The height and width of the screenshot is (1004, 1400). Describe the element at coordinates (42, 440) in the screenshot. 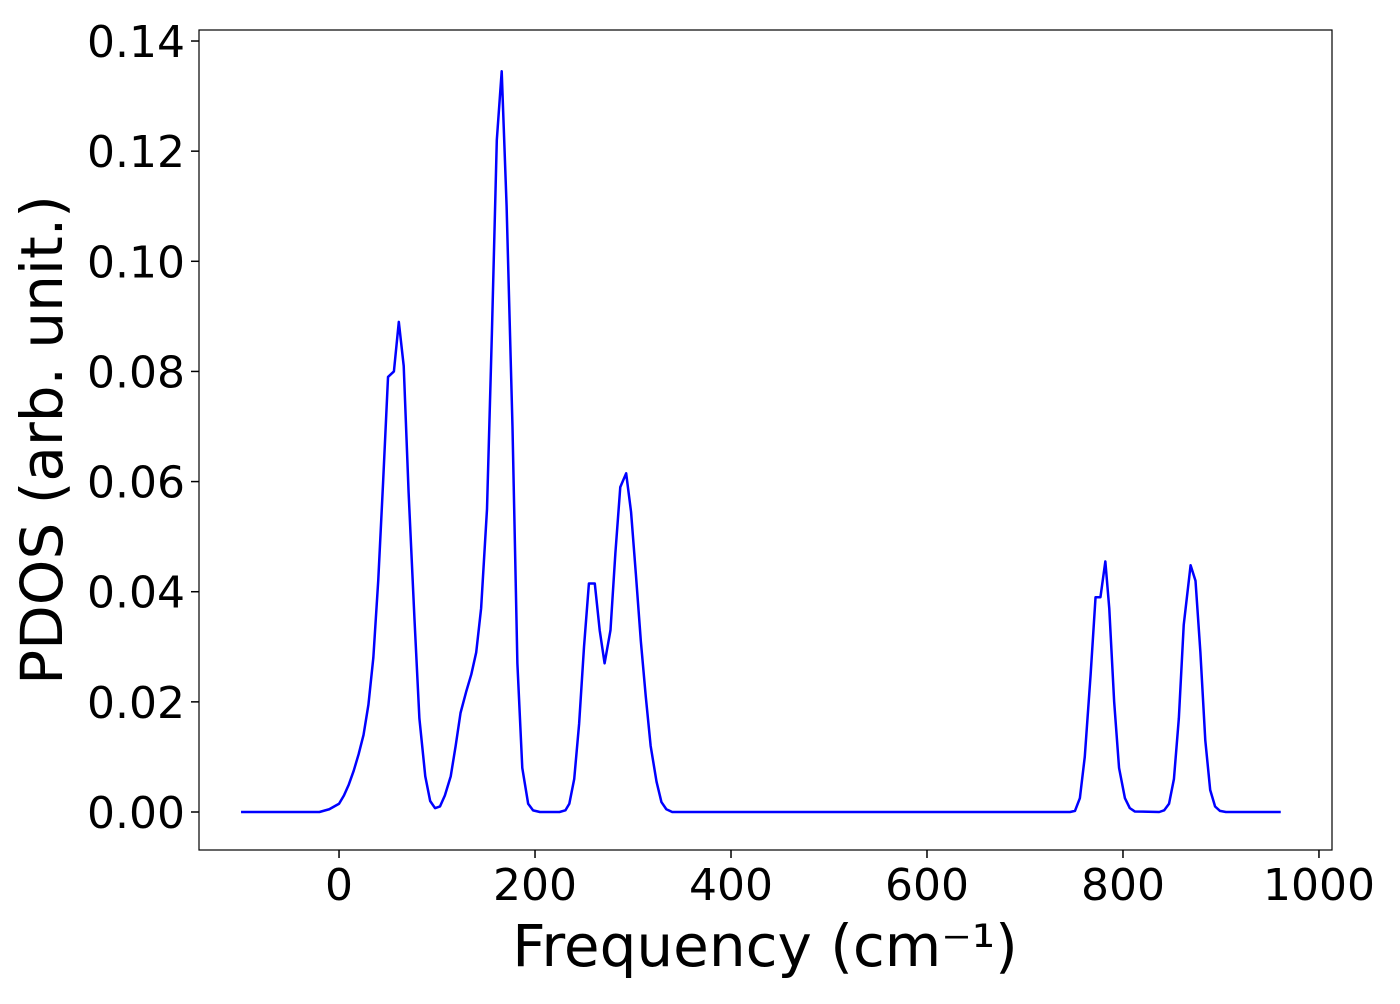

I see `y-axis-label: PDOS (arb. unit.)` at that location.